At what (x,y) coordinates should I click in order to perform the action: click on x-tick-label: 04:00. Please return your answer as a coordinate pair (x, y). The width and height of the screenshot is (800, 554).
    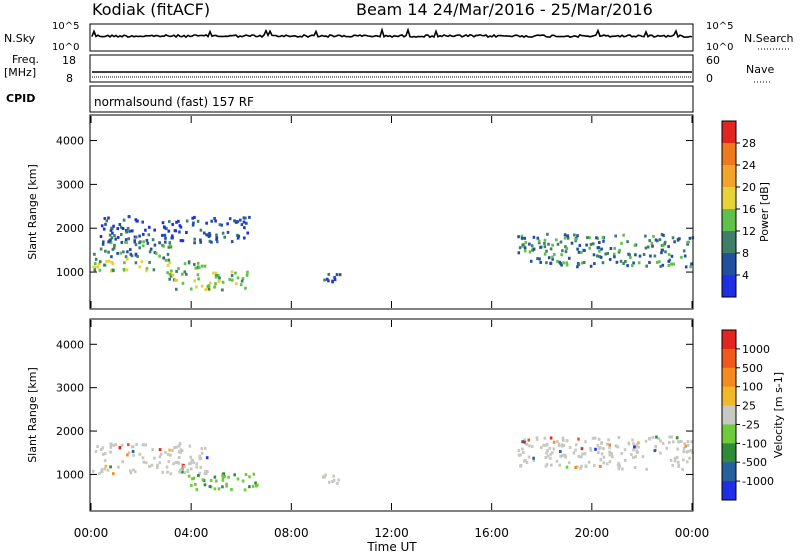
    Looking at the image, I should click on (191, 533).